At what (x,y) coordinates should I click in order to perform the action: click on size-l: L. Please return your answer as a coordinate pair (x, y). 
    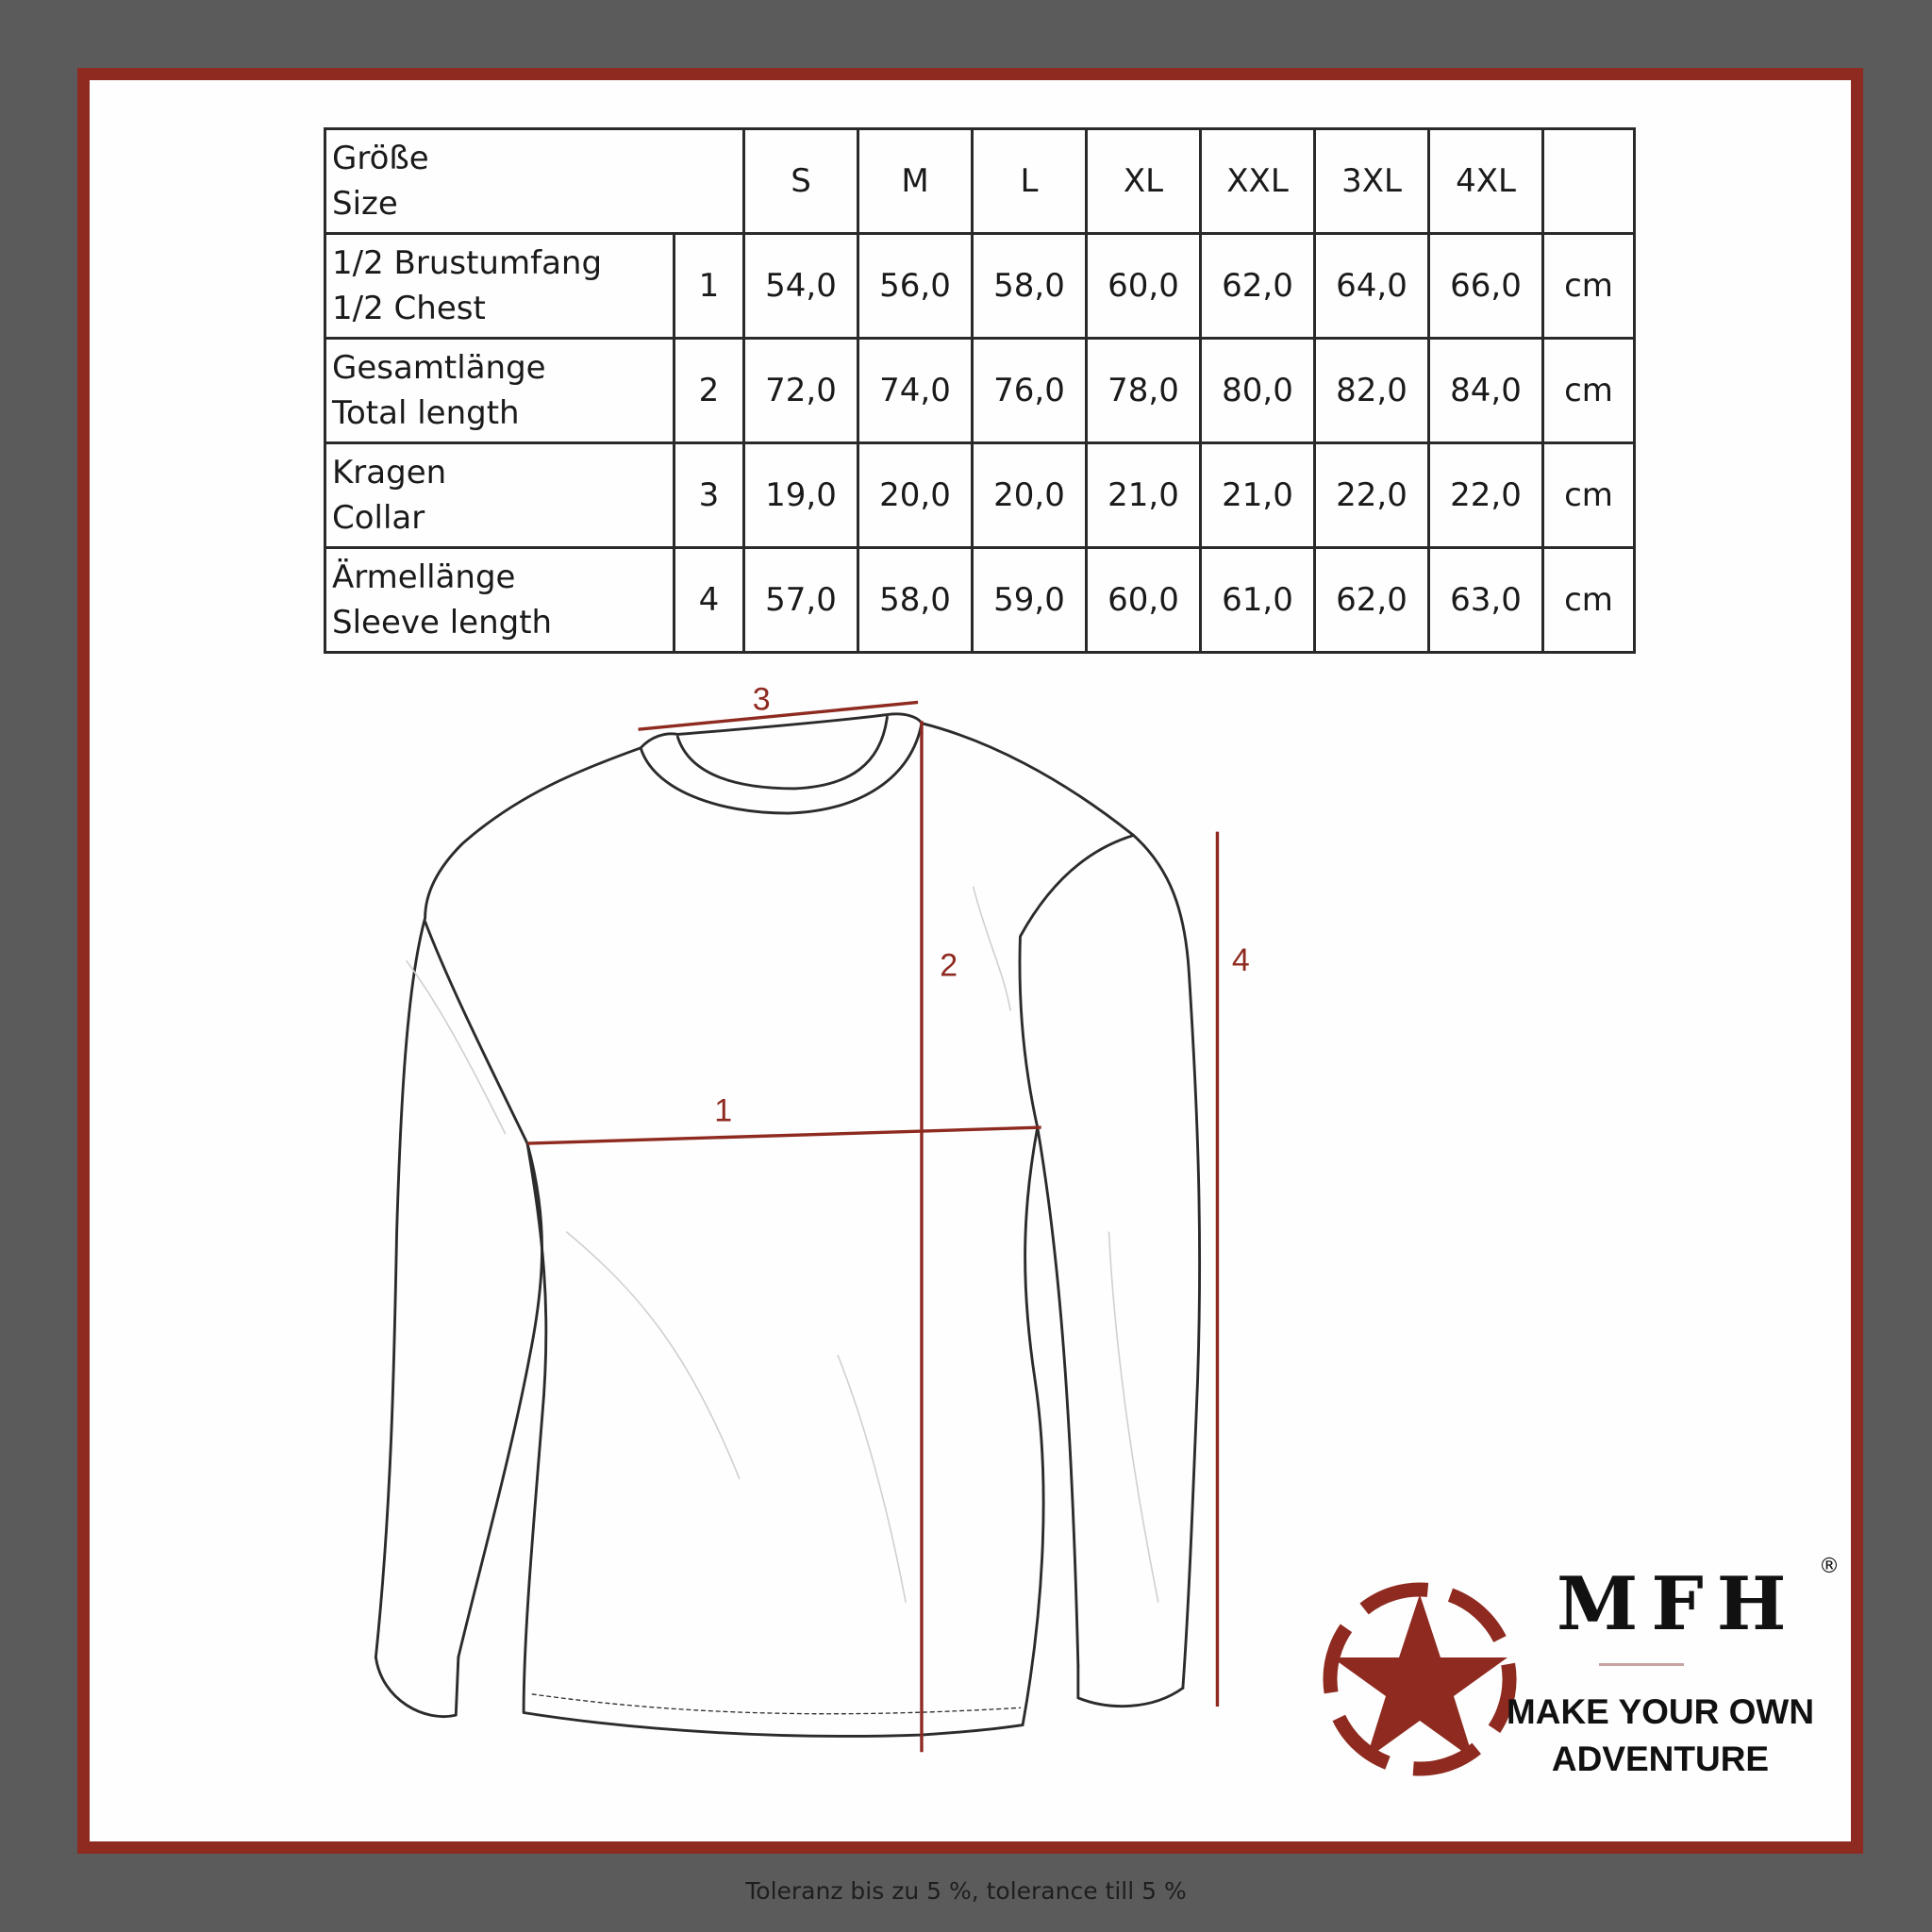
    Looking at the image, I should click on (1030, 181).